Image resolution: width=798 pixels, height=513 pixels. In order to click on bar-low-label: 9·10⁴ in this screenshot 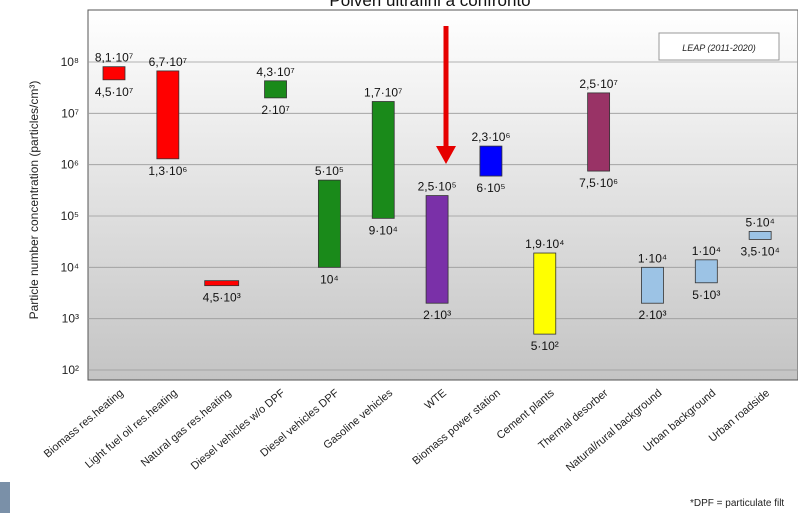, I will do `click(383, 230)`.